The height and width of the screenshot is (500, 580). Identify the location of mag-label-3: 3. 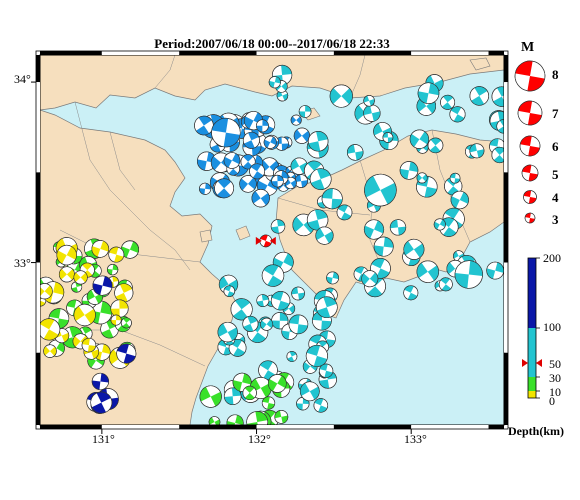
(555, 219).